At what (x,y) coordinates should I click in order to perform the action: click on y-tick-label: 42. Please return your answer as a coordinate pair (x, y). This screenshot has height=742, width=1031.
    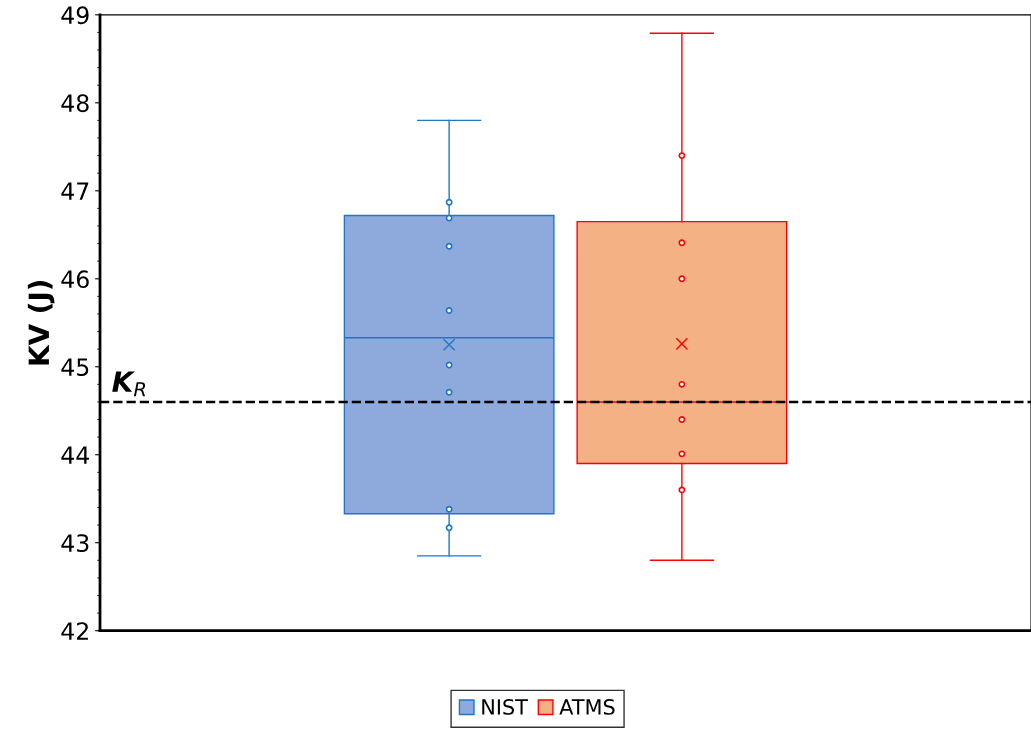
    Looking at the image, I should click on (74, 631).